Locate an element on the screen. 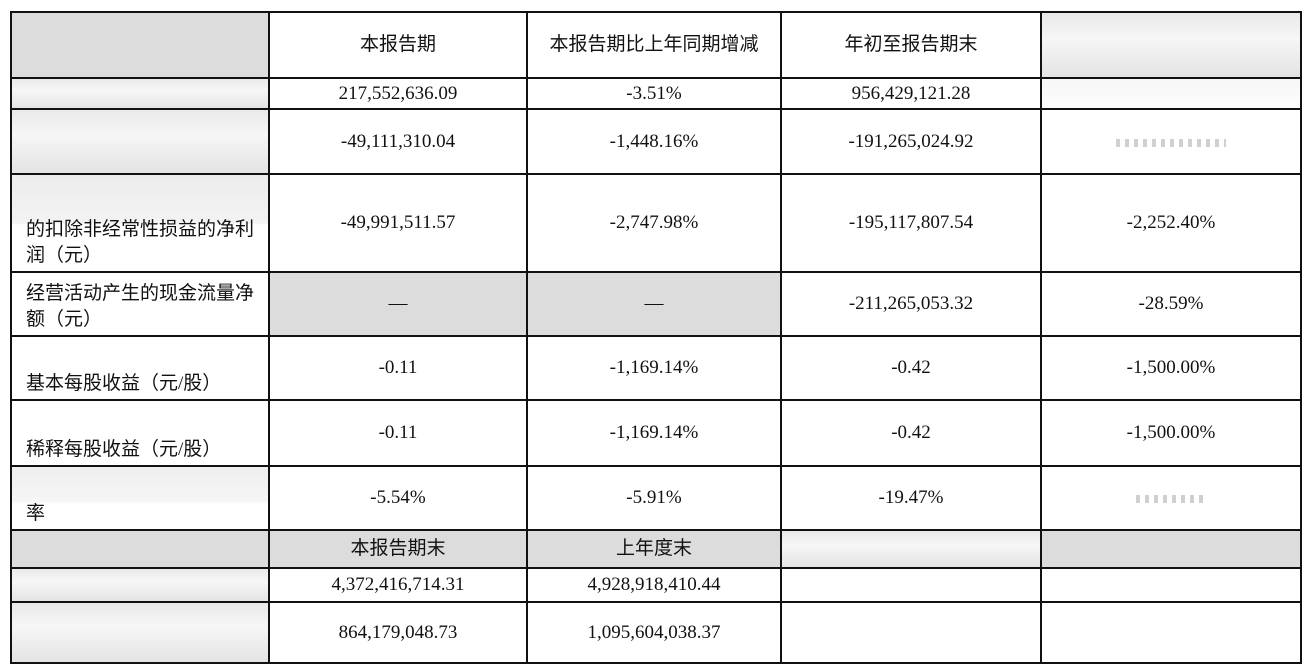  cell-ytd: 956,429,121.28 is located at coordinates (911, 93).